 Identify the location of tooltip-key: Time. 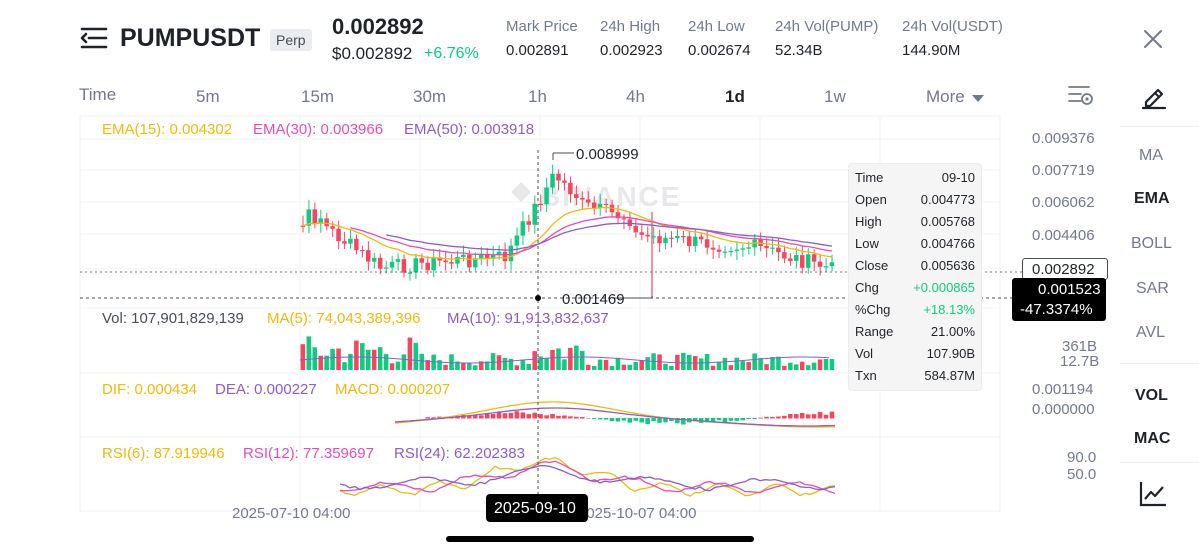
(869, 177).